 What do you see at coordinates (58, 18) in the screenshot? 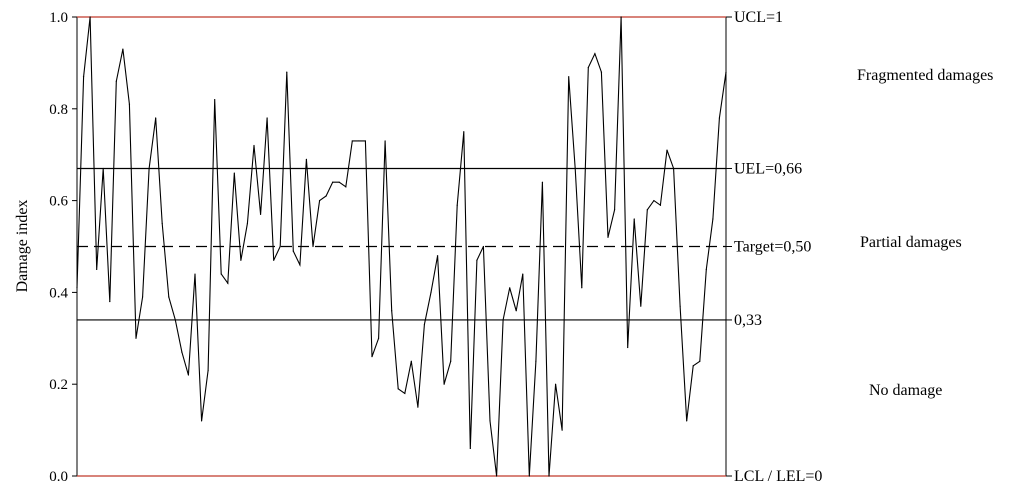
I see `y-tick-label: 1.0` at bounding box center [58, 18].